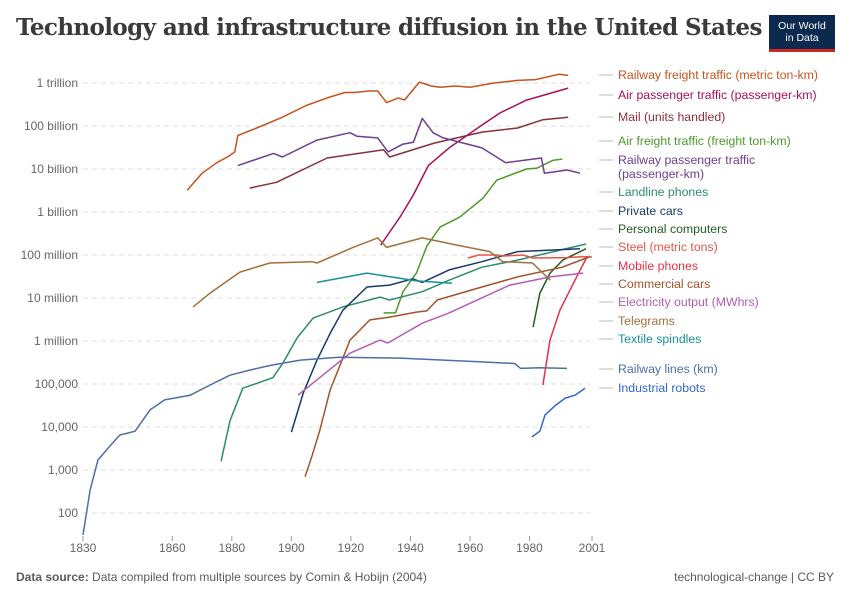 This screenshot has height=600, width=850. Describe the element at coordinates (802, 38) in the screenshot. I see `logo-line-2: in Data` at that location.